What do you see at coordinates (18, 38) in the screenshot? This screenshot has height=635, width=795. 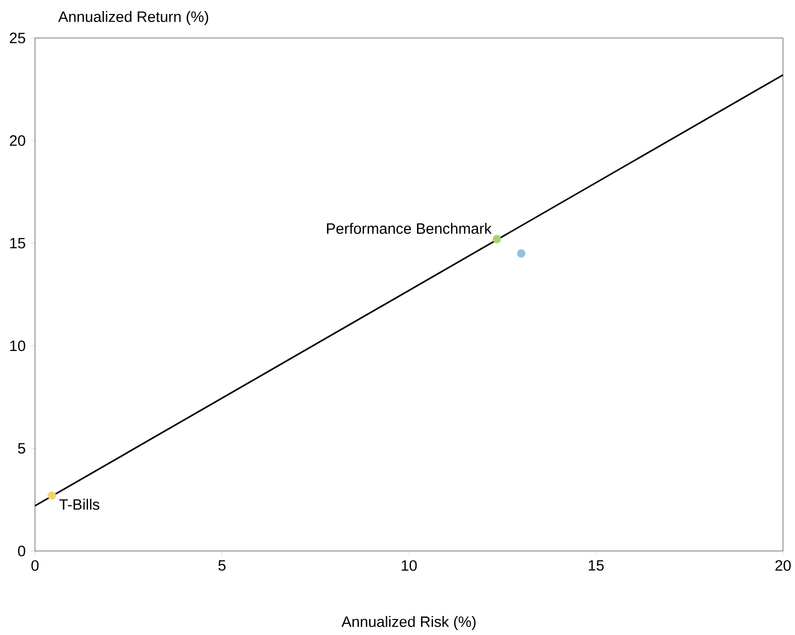 I see `y-tick-label: 25` at bounding box center [18, 38].